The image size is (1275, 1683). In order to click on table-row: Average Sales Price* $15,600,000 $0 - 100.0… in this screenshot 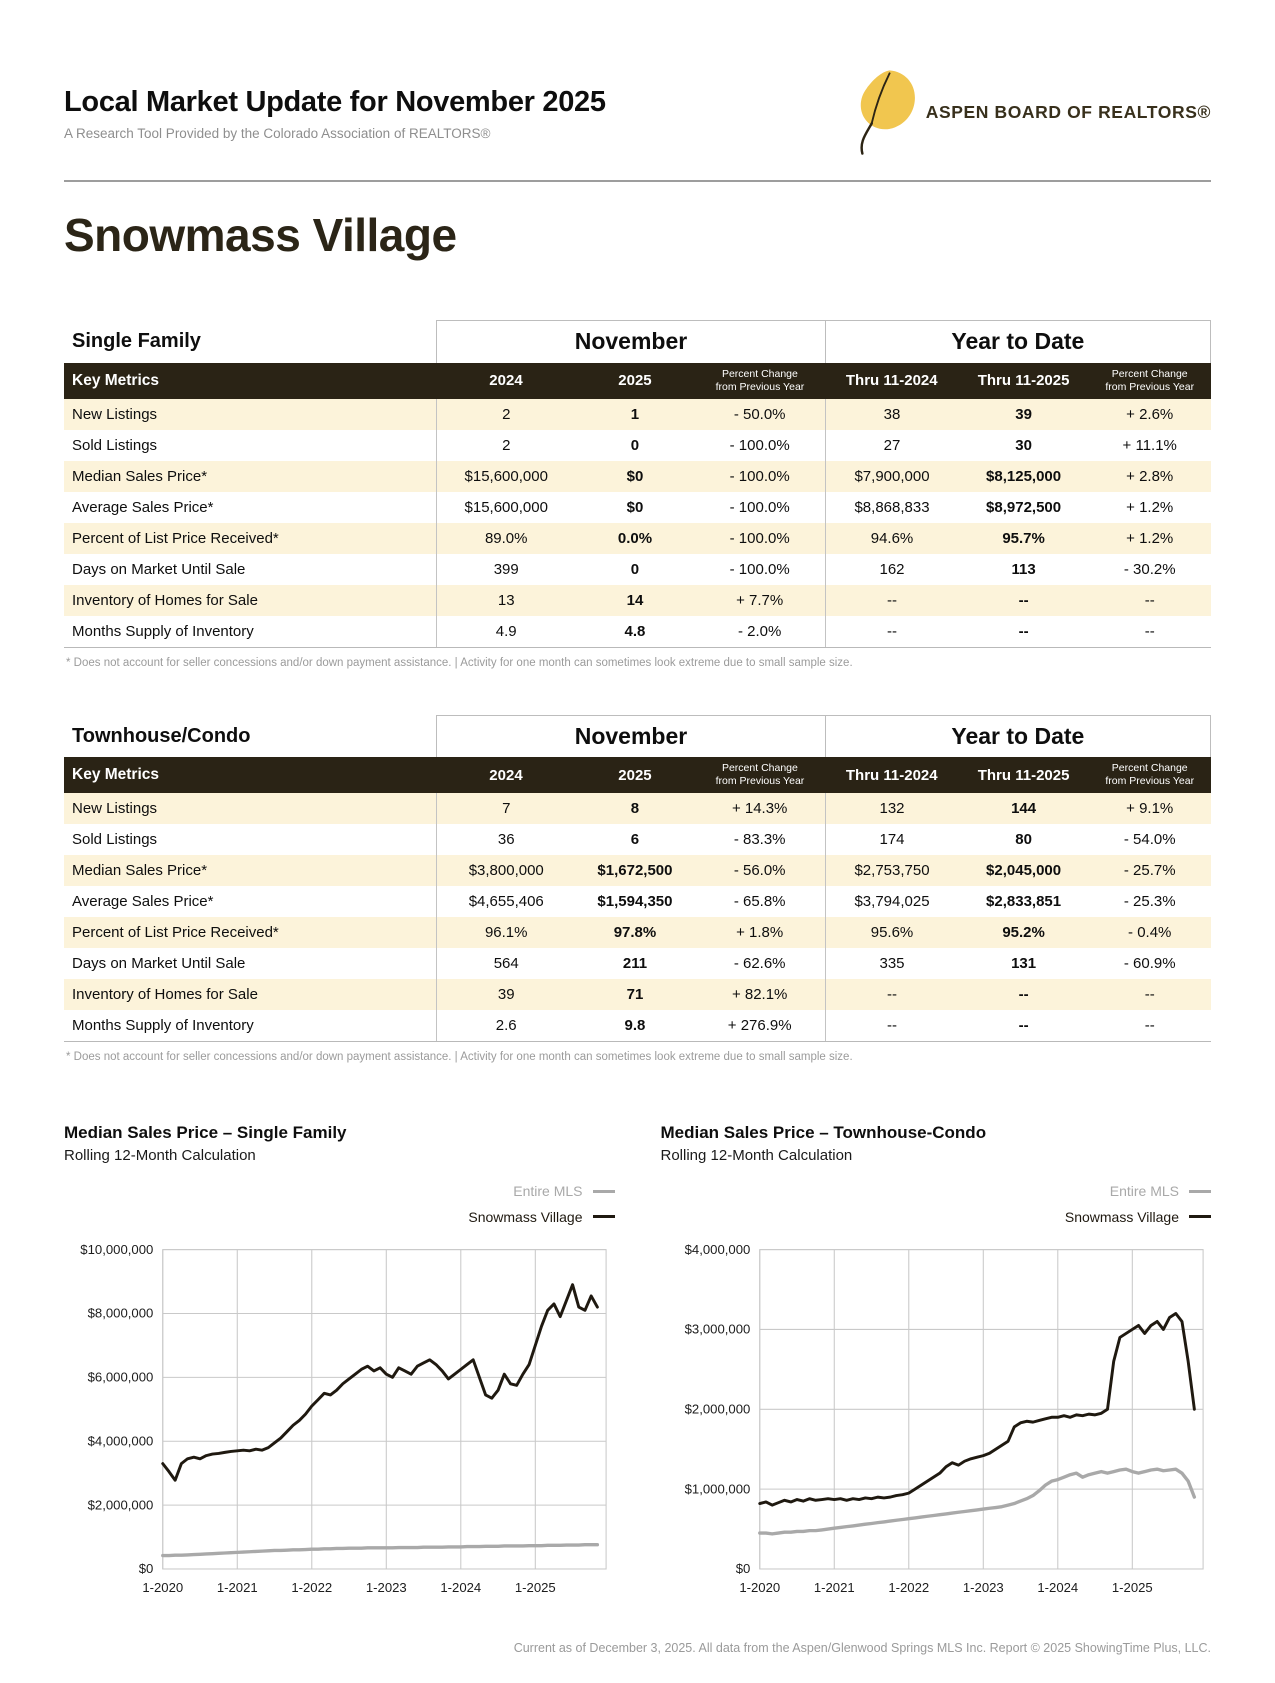, I will do `click(637, 507)`.